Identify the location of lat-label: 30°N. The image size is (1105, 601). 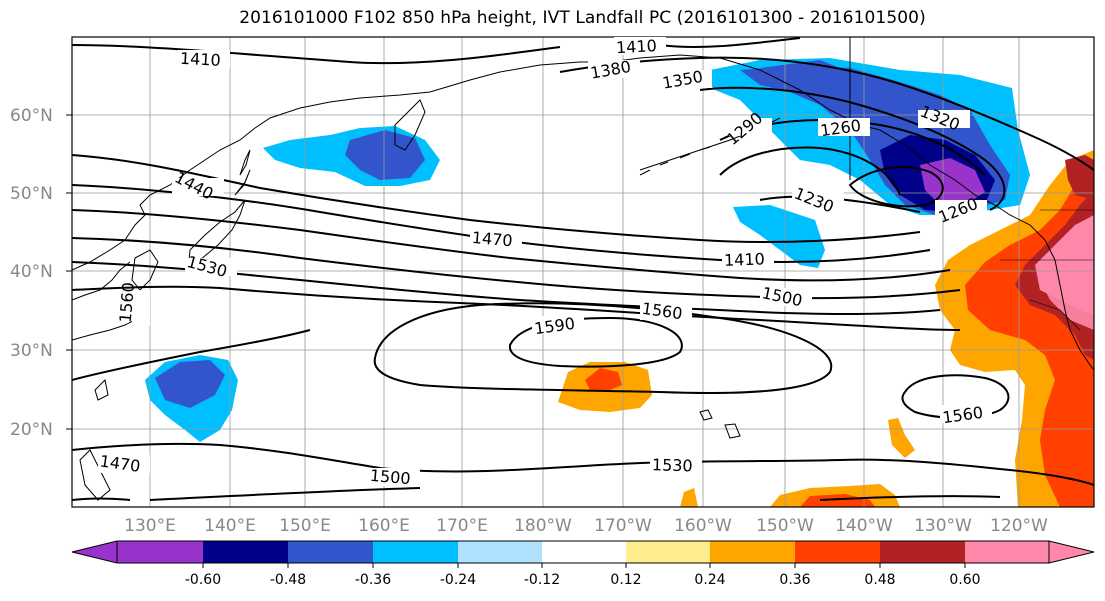
(31, 351).